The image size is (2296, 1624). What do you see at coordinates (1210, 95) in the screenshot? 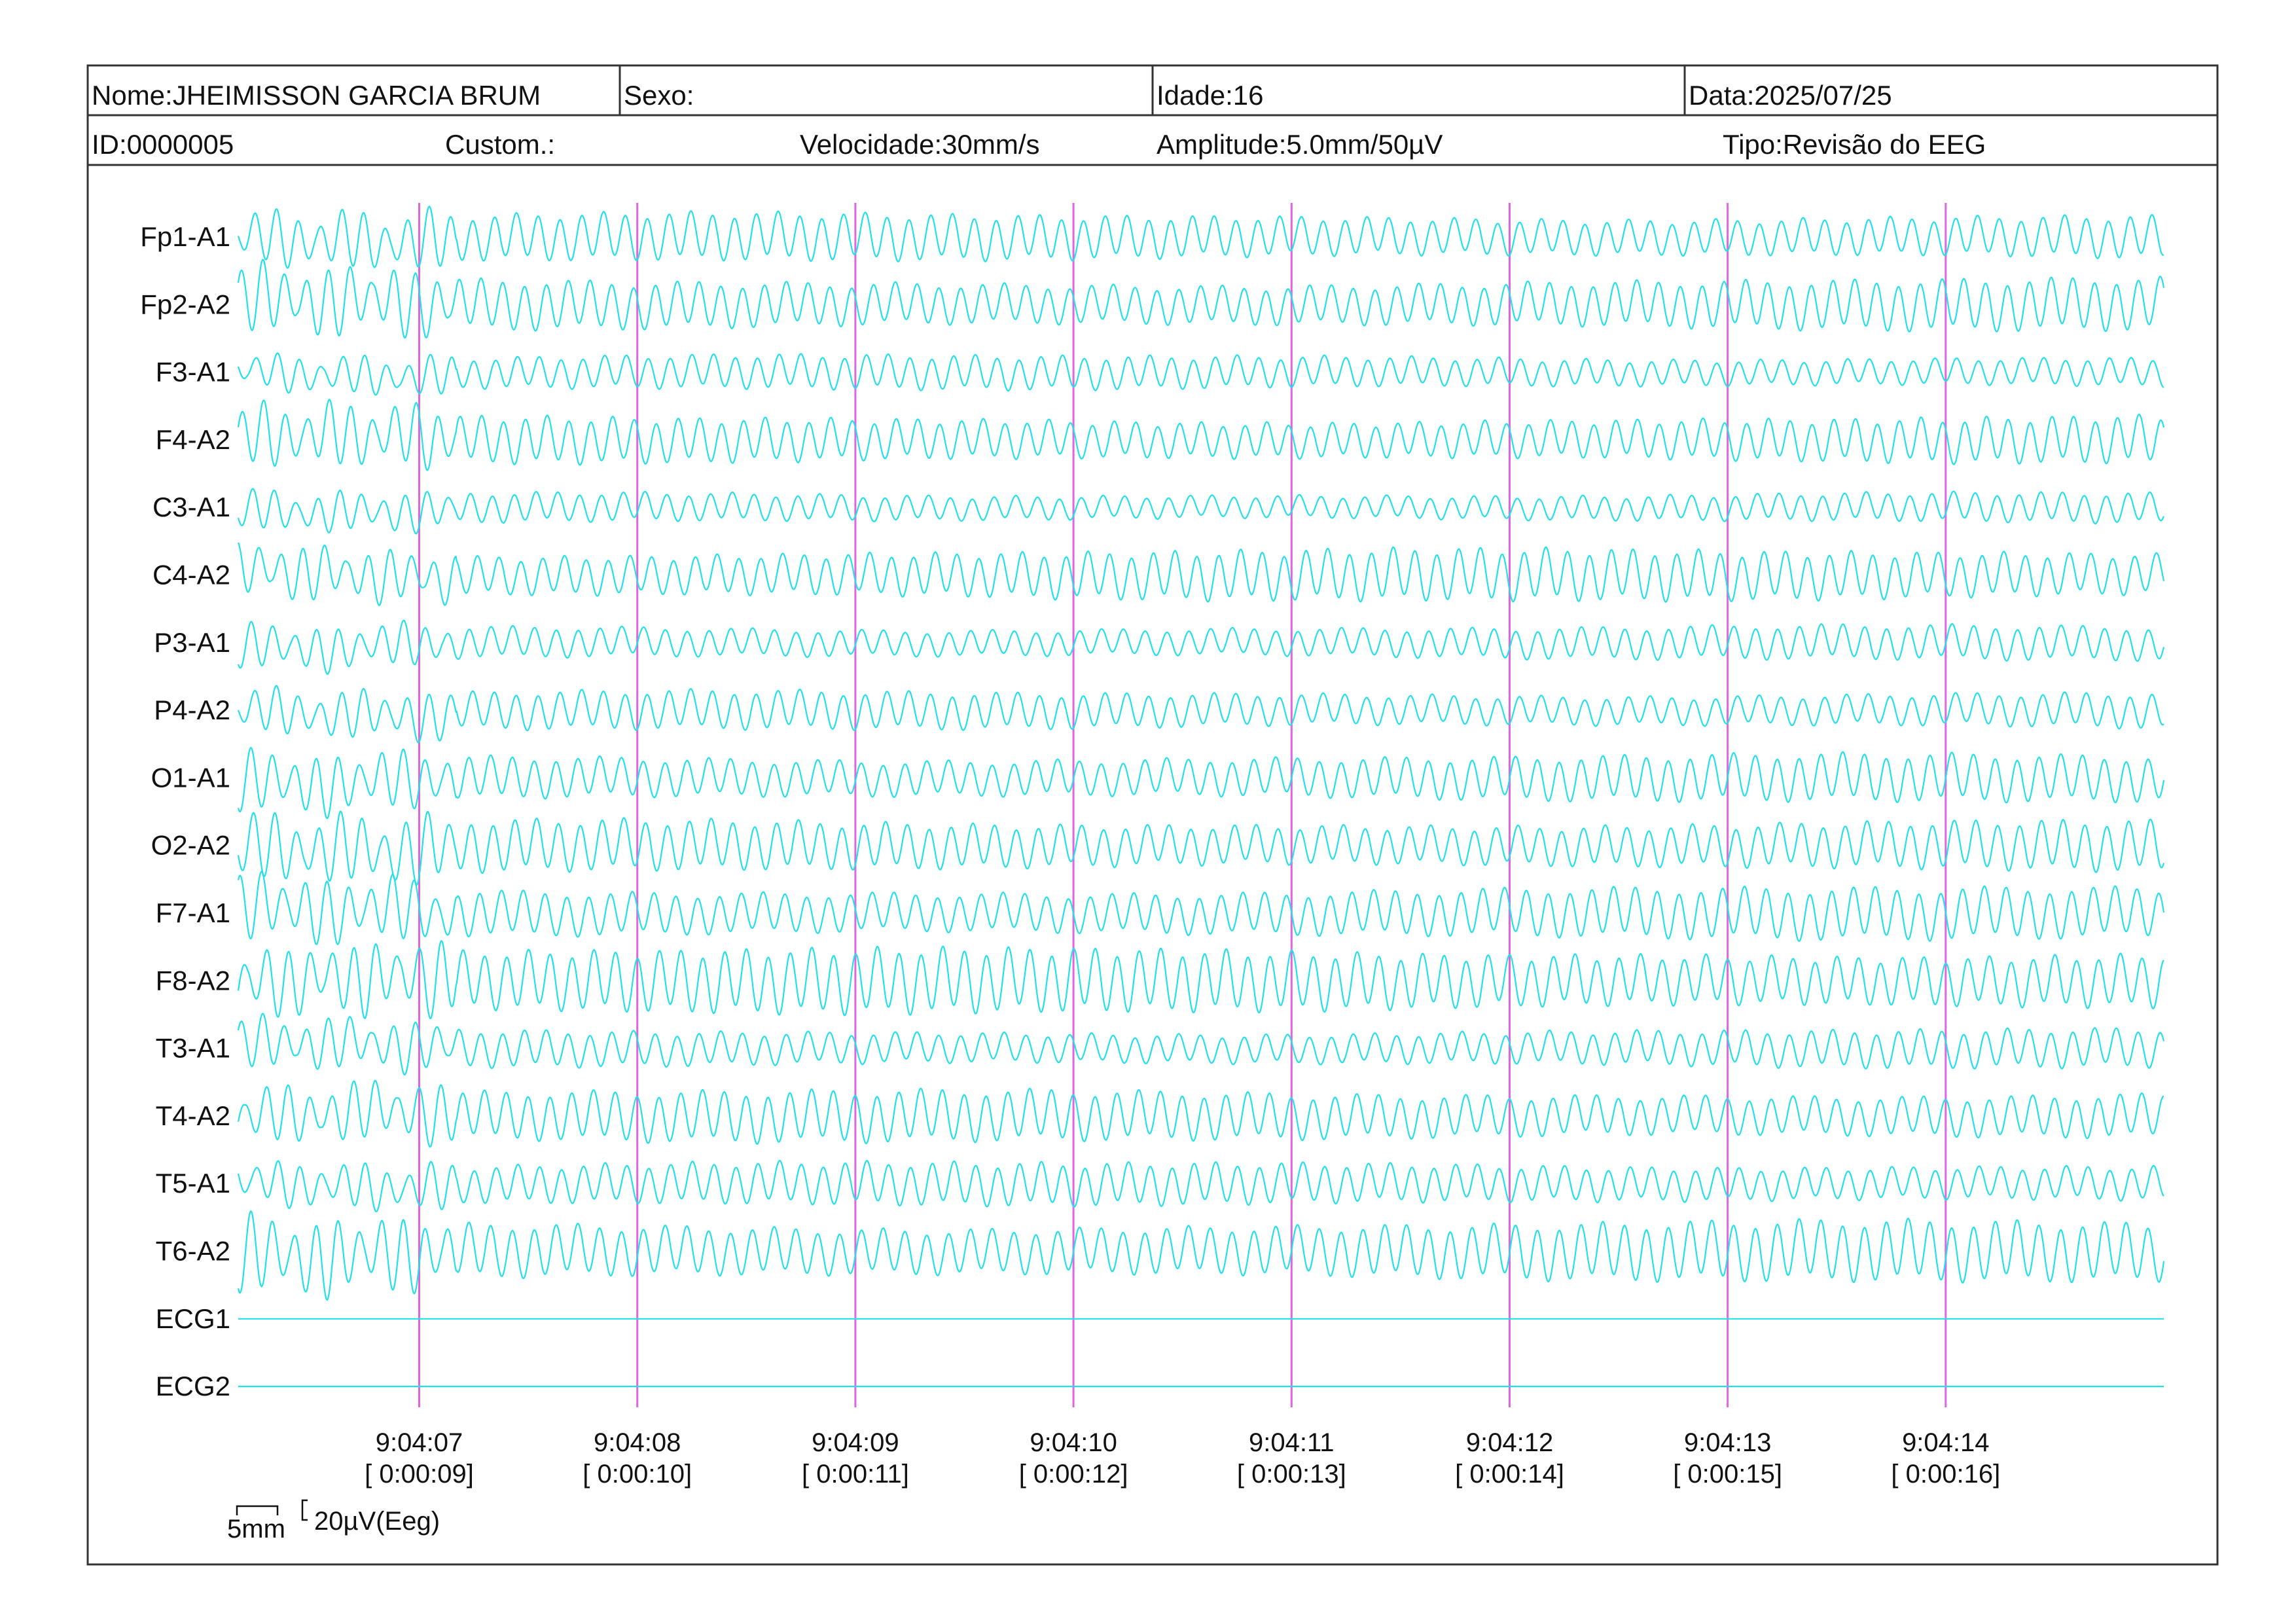
I see `patient-age: Idade:16` at bounding box center [1210, 95].